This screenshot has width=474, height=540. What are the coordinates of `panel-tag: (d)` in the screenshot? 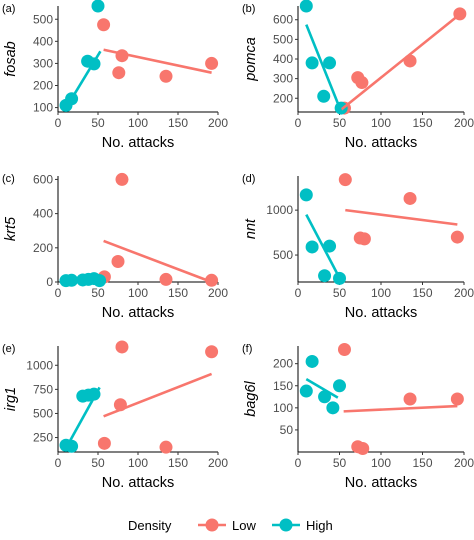 It's located at (248, 179).